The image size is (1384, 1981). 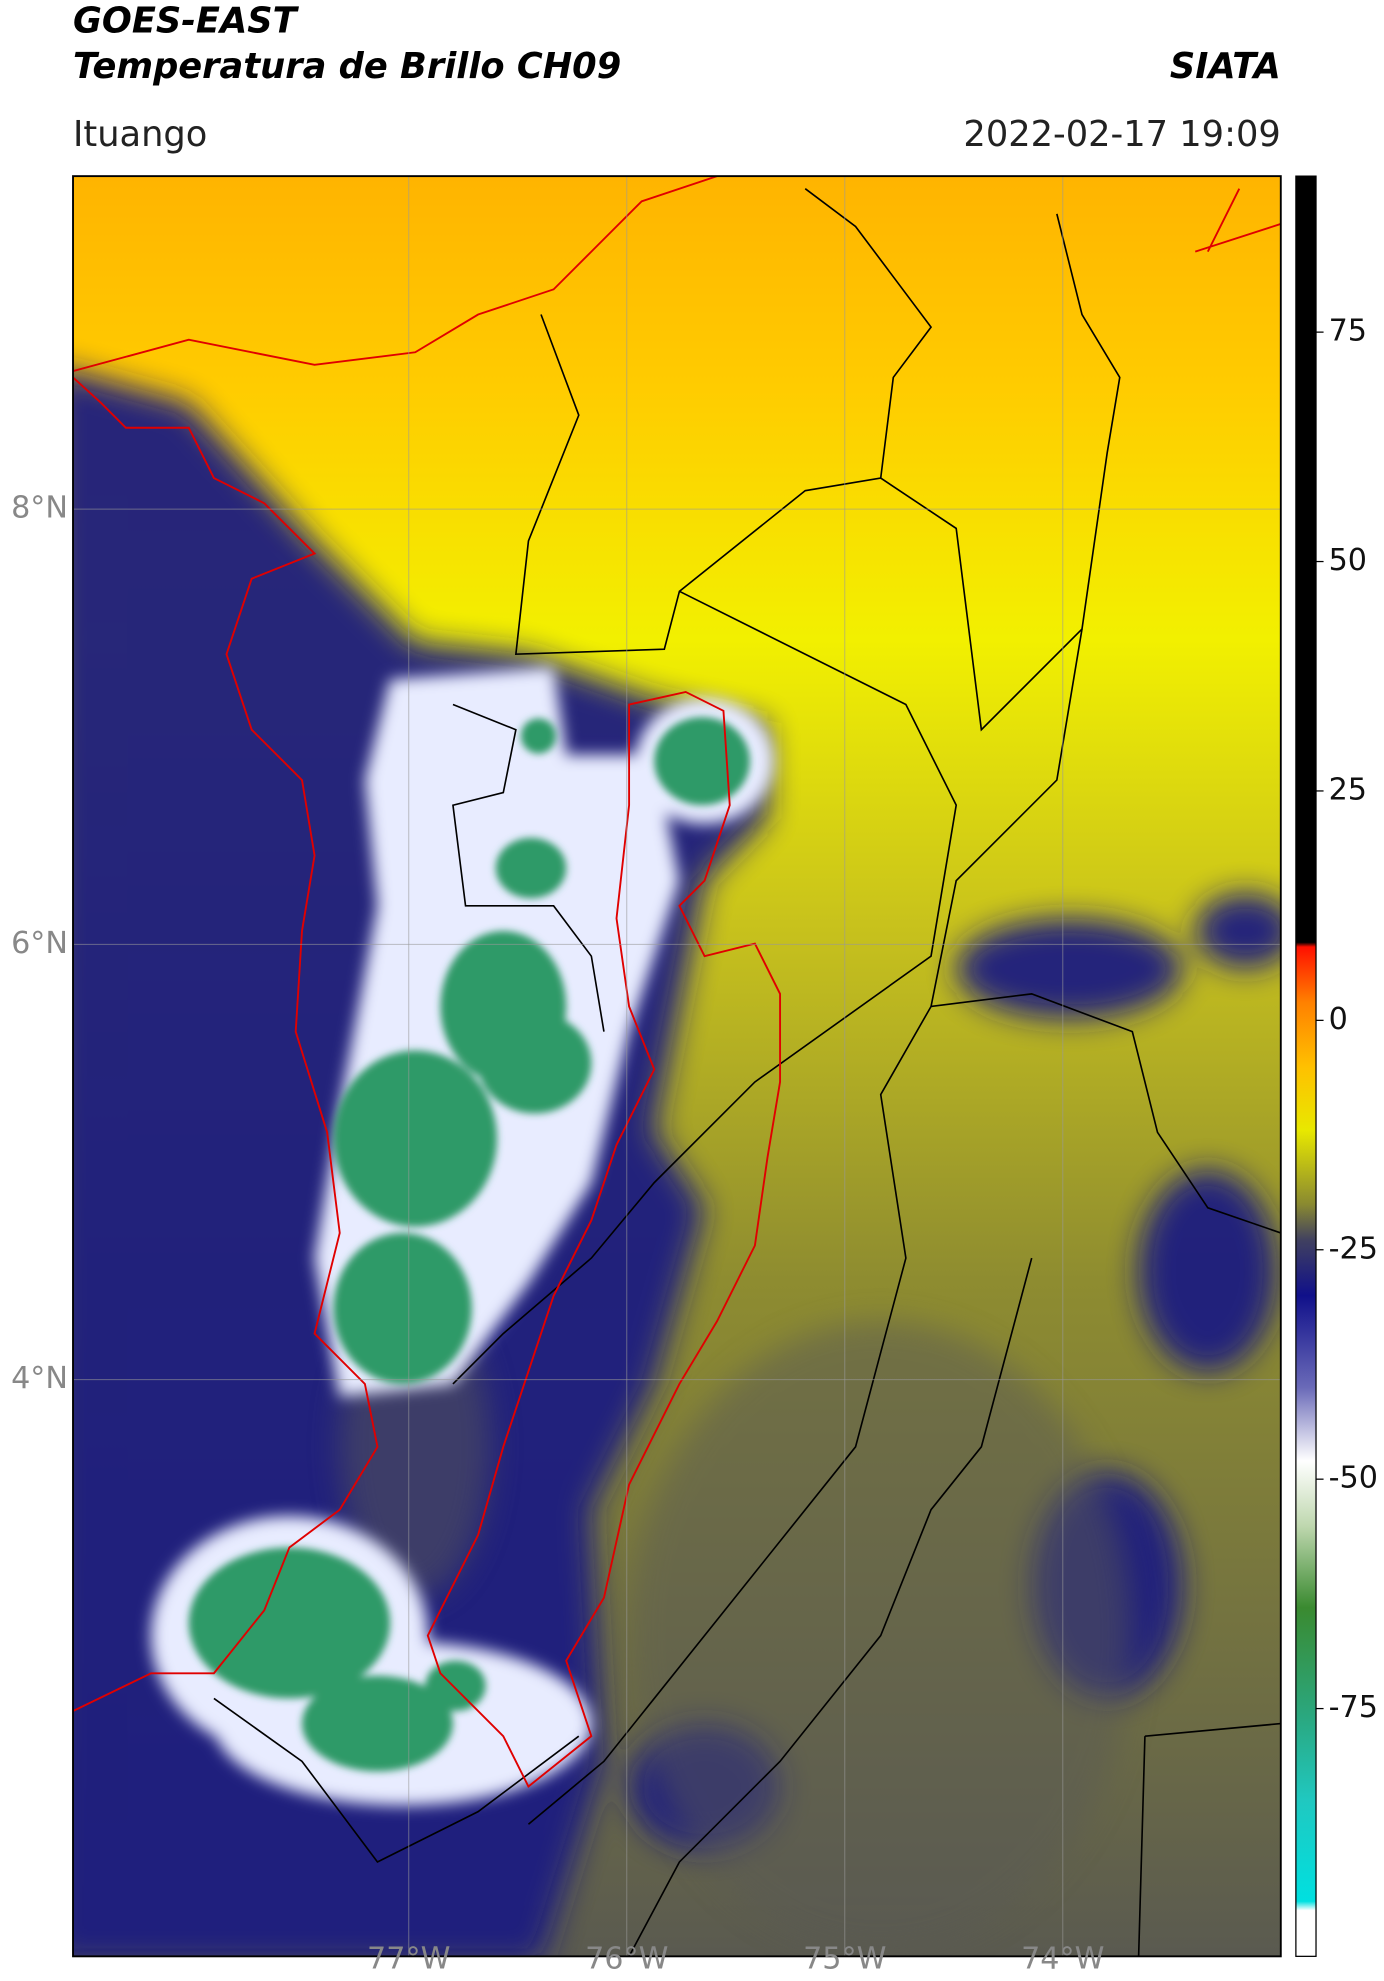 What do you see at coordinates (408, 1959) in the screenshot?
I see `x-tick-label: 77°W` at bounding box center [408, 1959].